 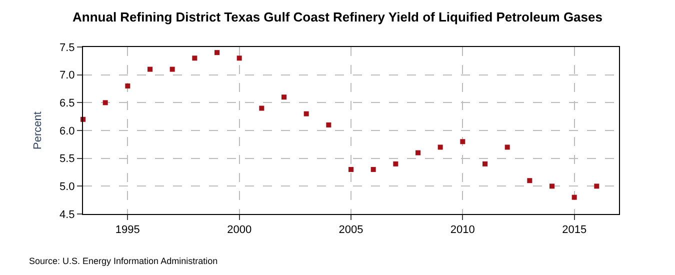 What do you see at coordinates (67, 159) in the screenshot?
I see `y-tick-label: 5.5` at bounding box center [67, 159].